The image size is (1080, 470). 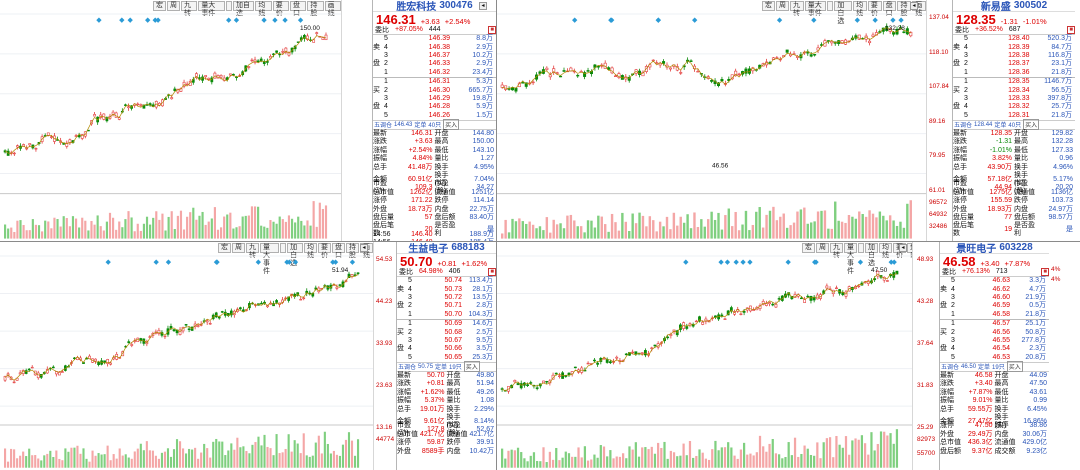 What do you see at coordinates (434, 73) in the screenshot?
I see `ask-row: 1 146.32 23.4万` at bounding box center [434, 73].